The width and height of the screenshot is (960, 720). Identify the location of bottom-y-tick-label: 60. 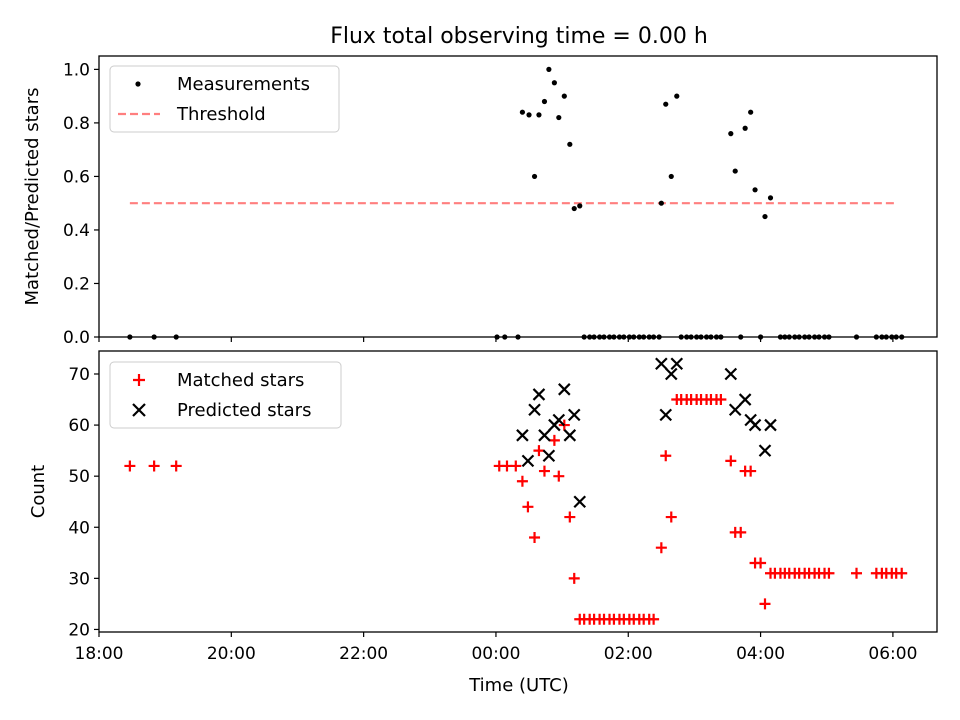
(79, 426).